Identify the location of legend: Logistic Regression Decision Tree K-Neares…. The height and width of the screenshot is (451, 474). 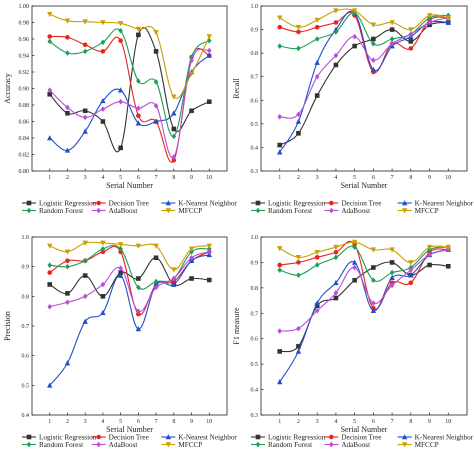
(129, 441).